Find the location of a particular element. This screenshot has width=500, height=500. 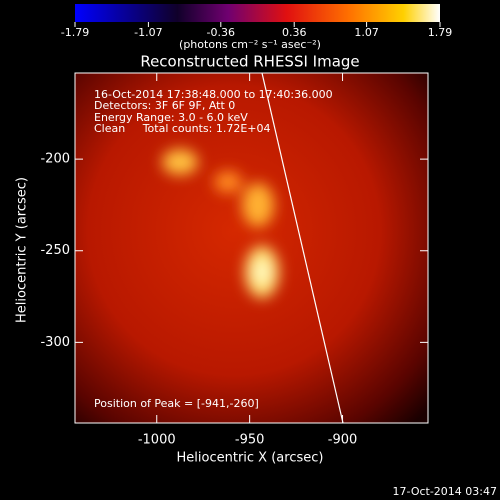

x-tick-label: -1000 is located at coordinates (157, 440).